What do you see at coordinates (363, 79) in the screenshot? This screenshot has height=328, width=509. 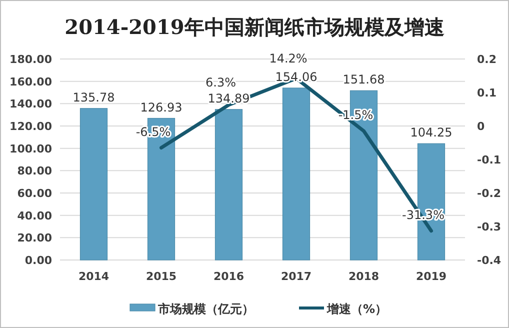 I see `data-label: 151.68` at bounding box center [363, 79].